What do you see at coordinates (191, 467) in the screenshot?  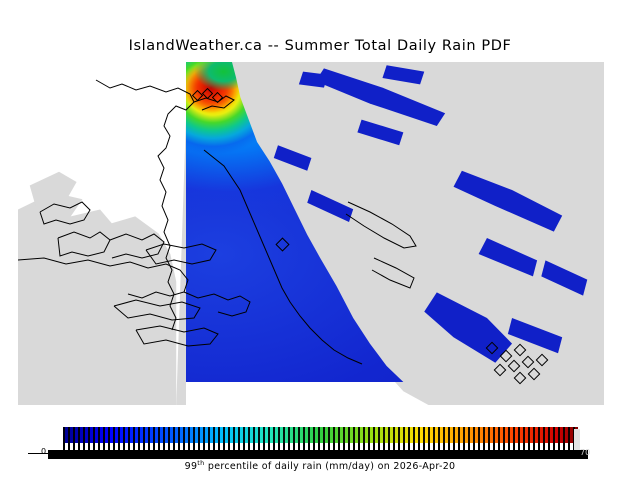 I see `caption-percentile-number: 99` at bounding box center [191, 467].